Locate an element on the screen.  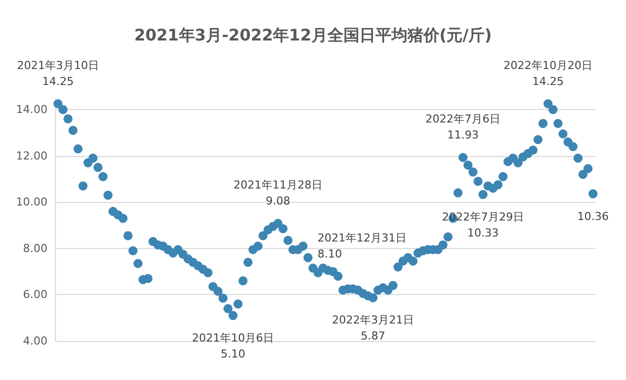
y-tick-label: 8.00 is located at coordinates (35, 248).